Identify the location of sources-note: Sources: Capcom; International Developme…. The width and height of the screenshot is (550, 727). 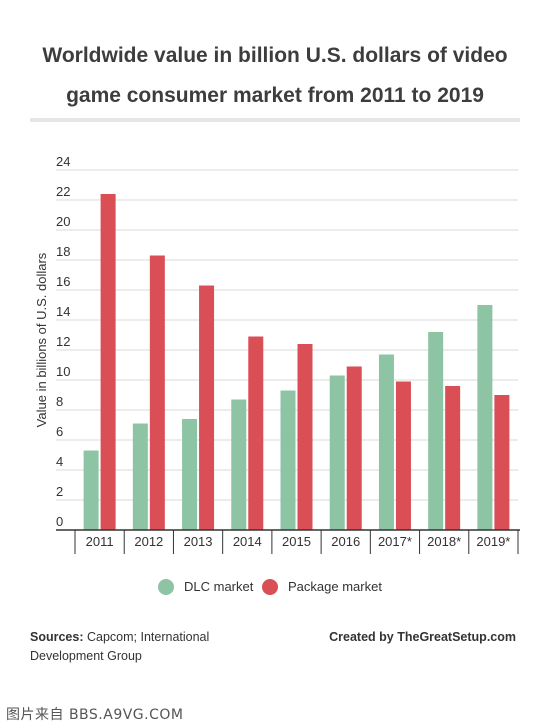
(145, 647).